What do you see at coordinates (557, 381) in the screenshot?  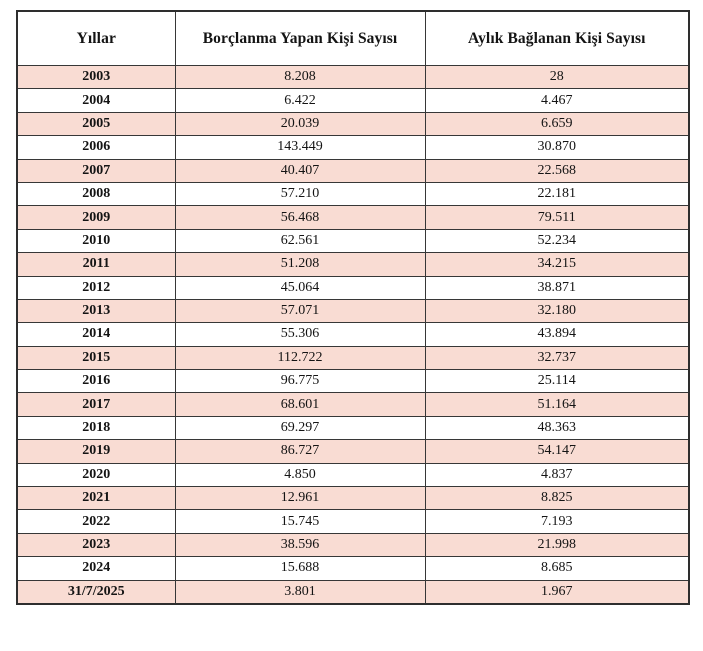 I see `monthly-pension-count-cell: 25.114` at bounding box center [557, 381].